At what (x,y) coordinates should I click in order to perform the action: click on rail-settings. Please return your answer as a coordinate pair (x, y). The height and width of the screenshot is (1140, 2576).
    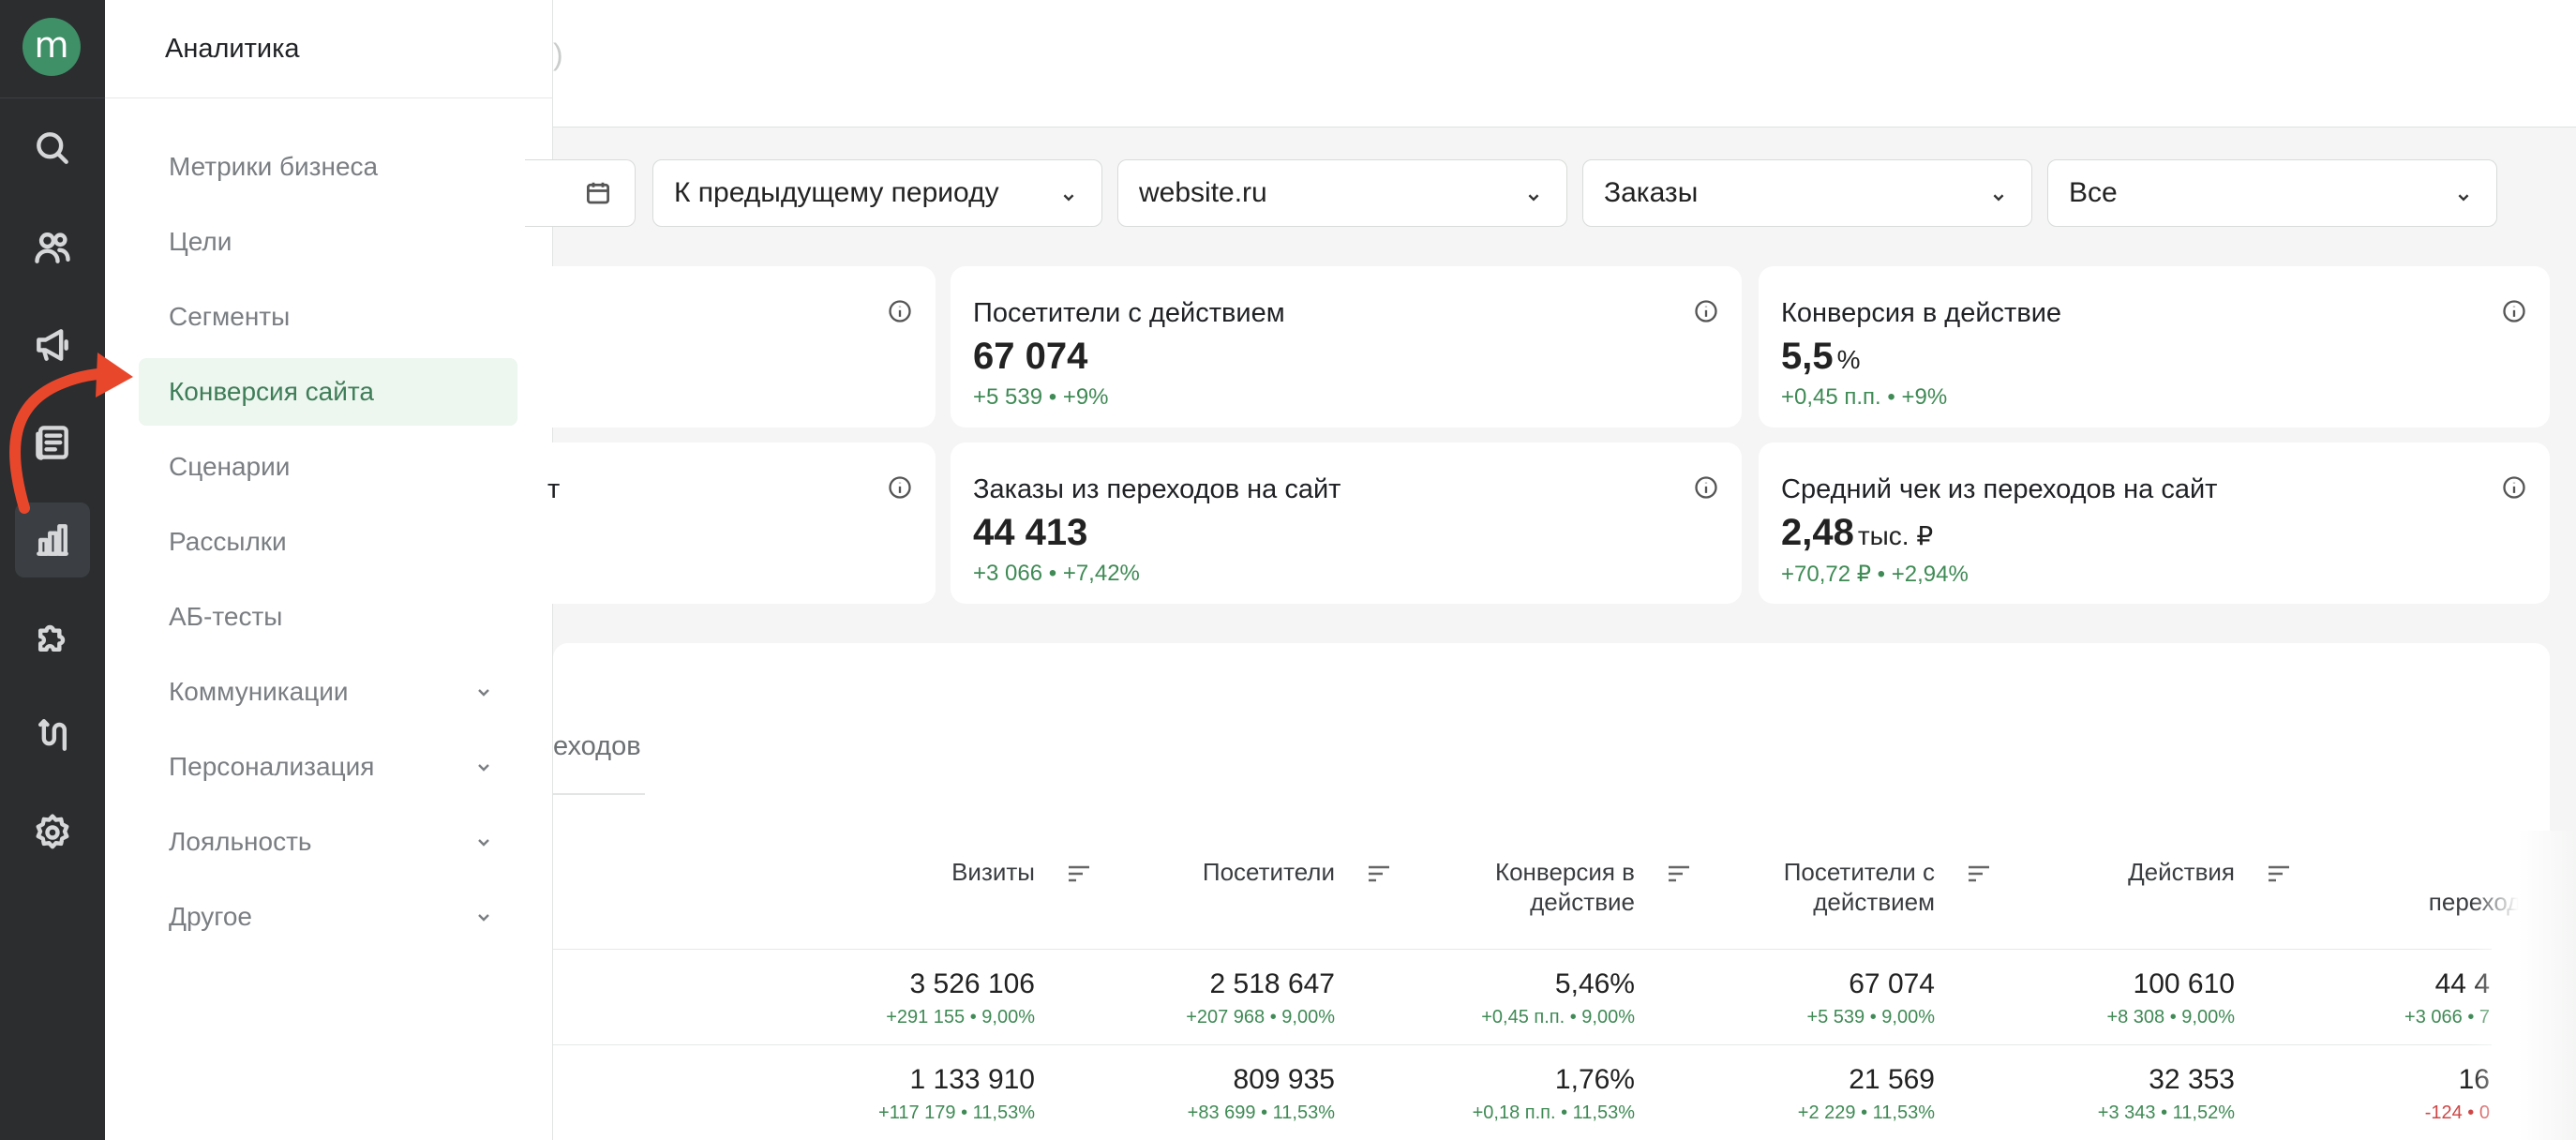
    Looking at the image, I should click on (52, 832).